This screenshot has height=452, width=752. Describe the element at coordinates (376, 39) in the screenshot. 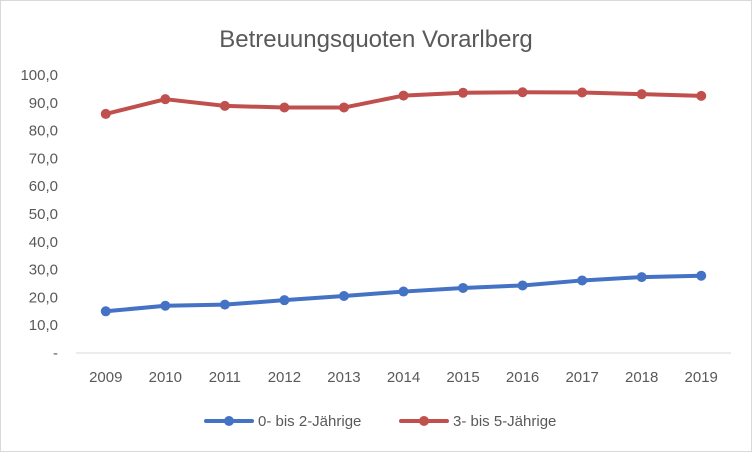

I see `chart-title: Betreuungsquoten Vorarlberg` at that location.